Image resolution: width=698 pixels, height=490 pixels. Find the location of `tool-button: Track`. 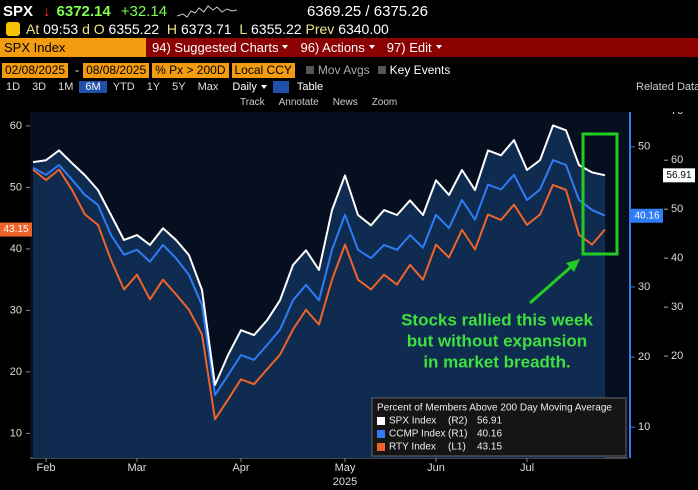

tool-button: Track is located at coordinates (252, 102).